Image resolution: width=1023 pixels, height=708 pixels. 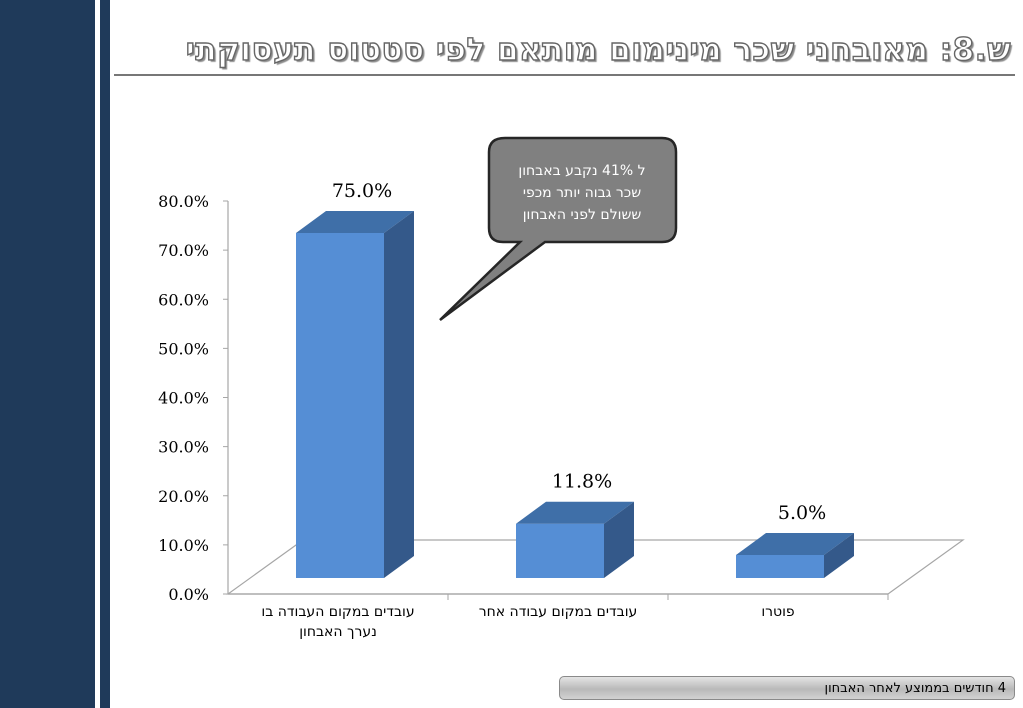 I want to click on x-category-label: פוטרו, so click(x=777, y=612).